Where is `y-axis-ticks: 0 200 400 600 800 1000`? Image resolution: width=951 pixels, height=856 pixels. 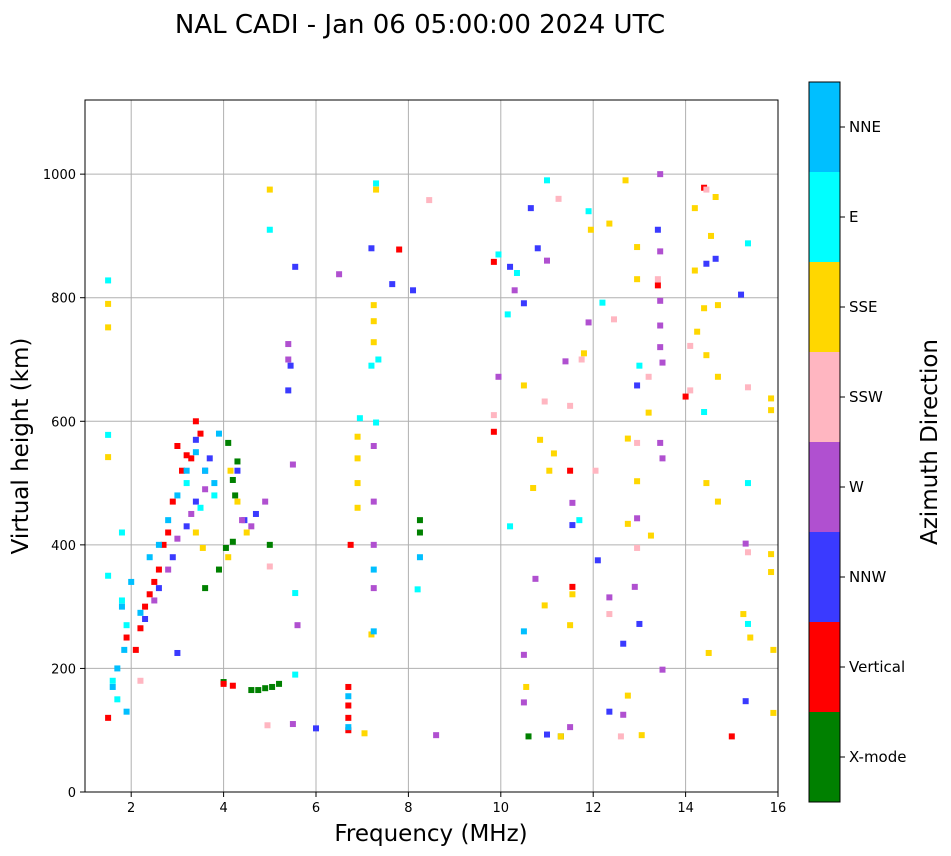
y-axis-ticks: 0 200 400 600 800 1000 is located at coordinates (64, 484).